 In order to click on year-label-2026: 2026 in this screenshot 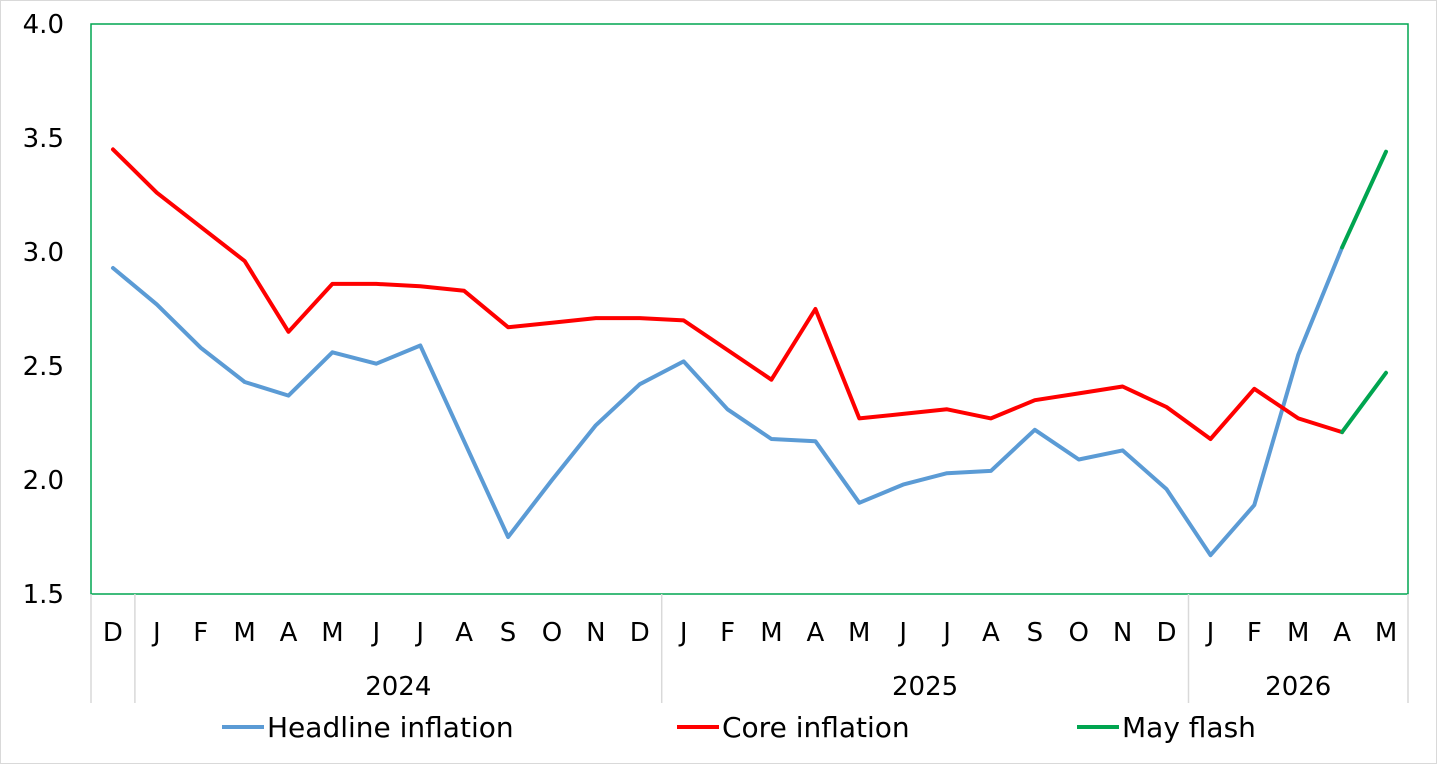, I will do `click(1298, 687)`.